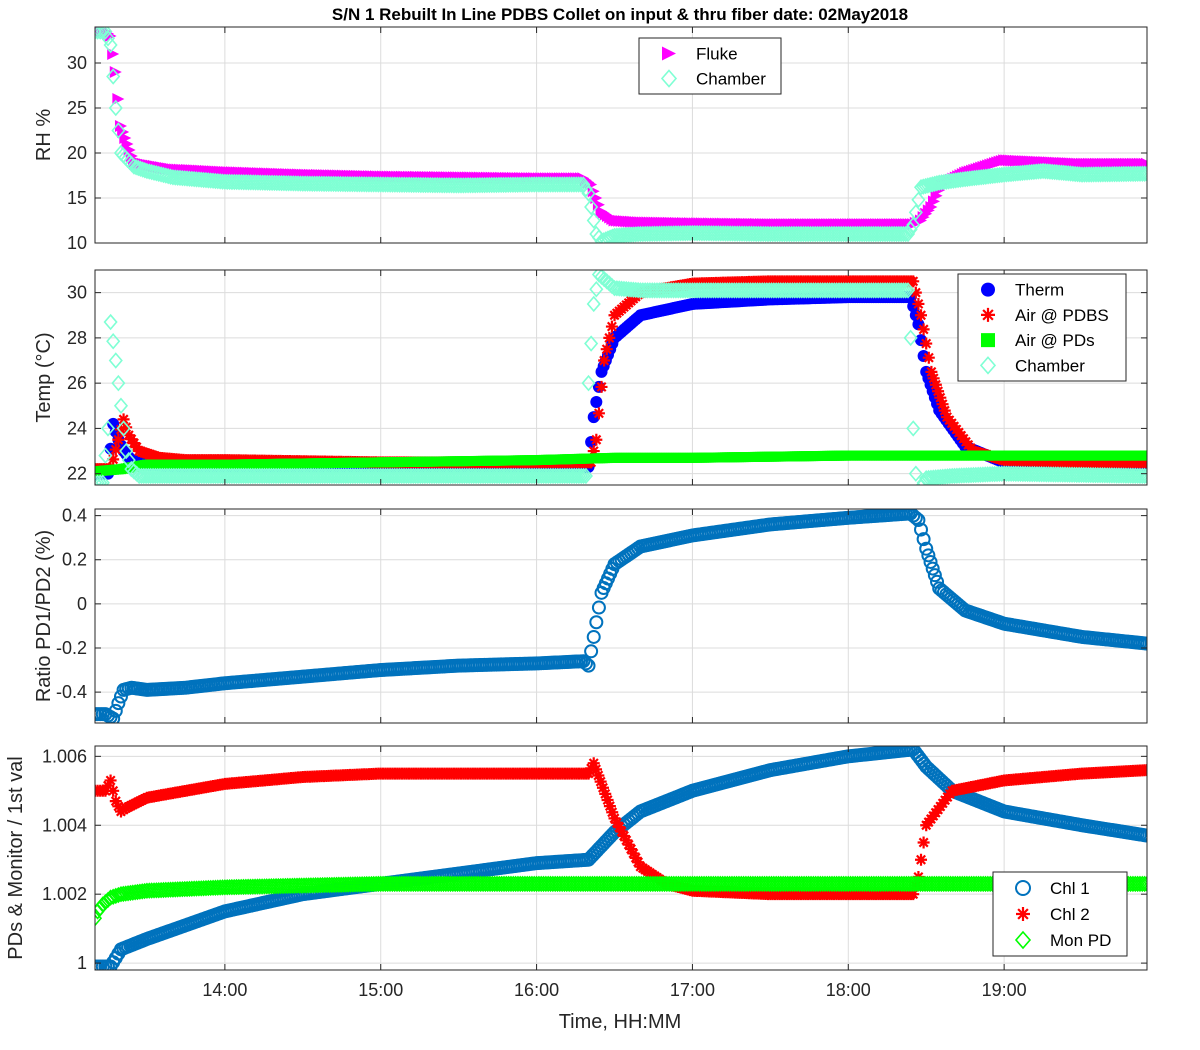  I want to click on legend-label: Chamber, so click(1050, 365).